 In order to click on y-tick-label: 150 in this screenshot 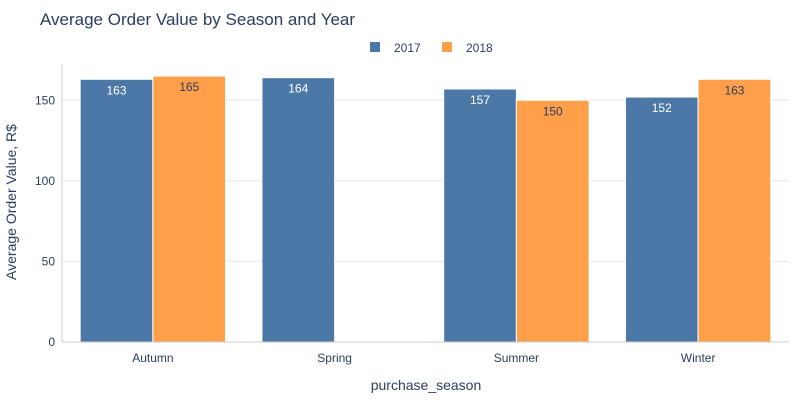, I will do `click(45, 100)`.